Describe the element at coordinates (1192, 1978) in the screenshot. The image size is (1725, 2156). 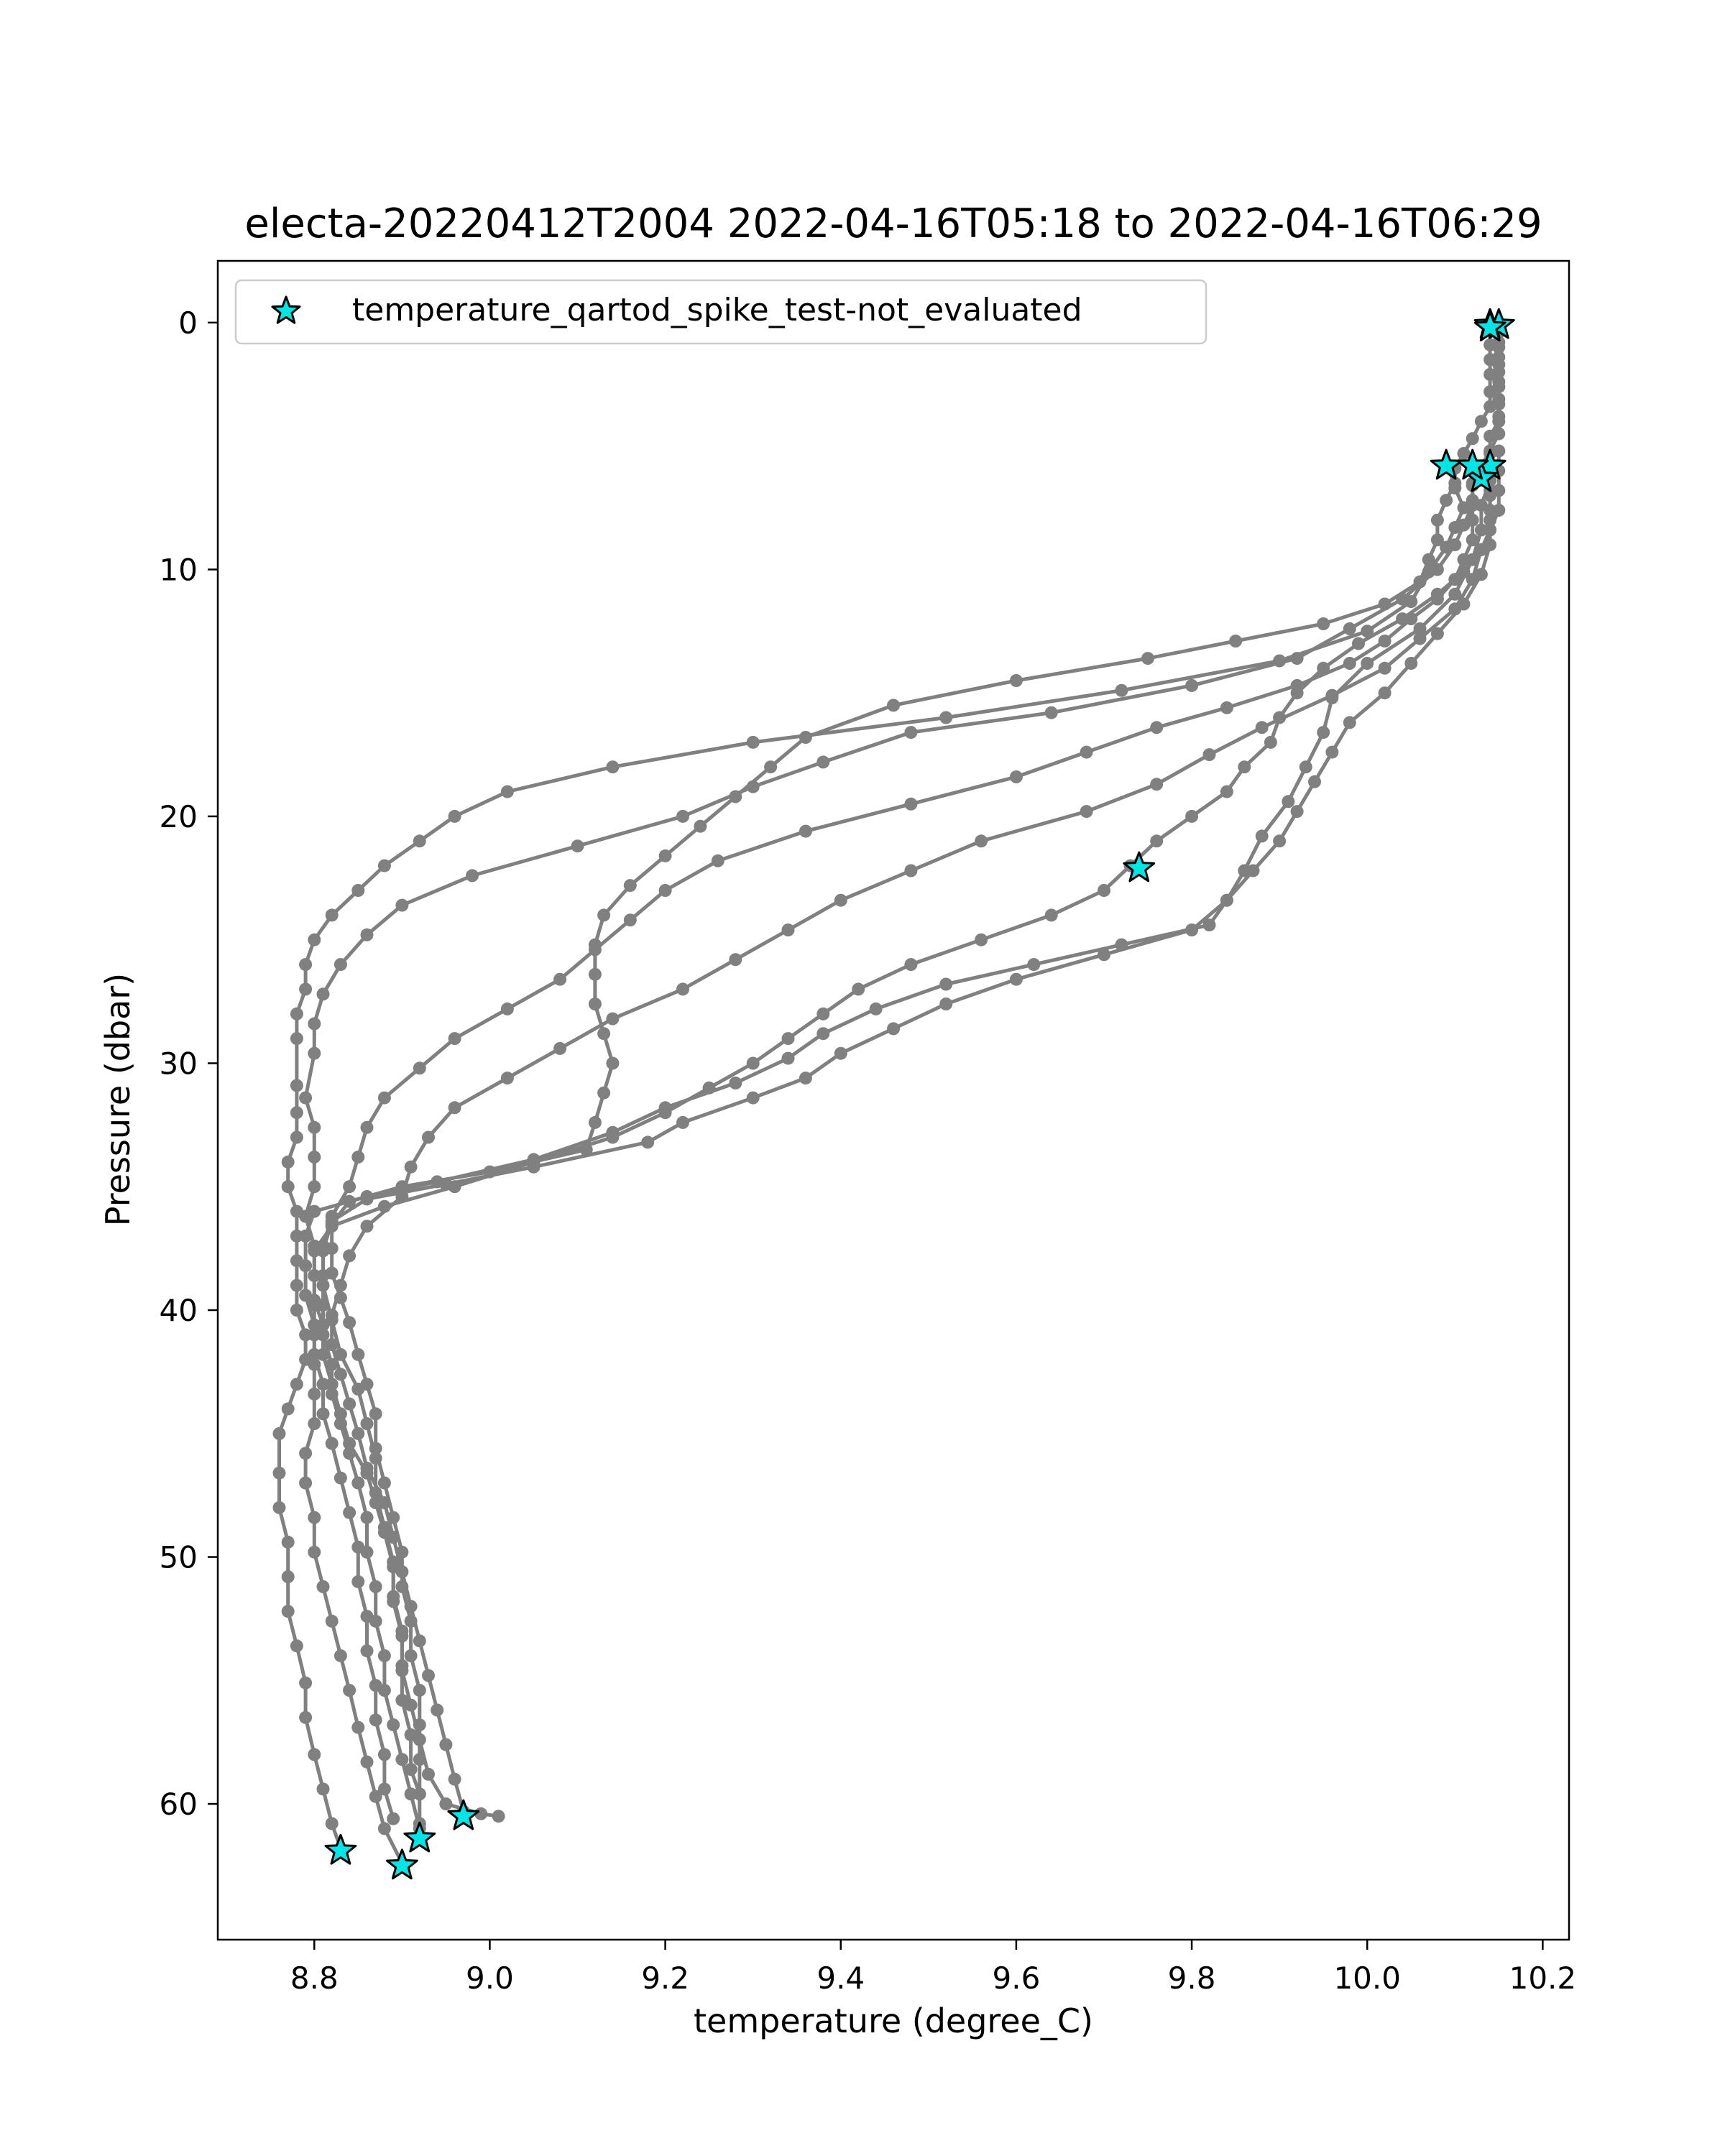
I see `x-tick-label: 9.8` at that location.